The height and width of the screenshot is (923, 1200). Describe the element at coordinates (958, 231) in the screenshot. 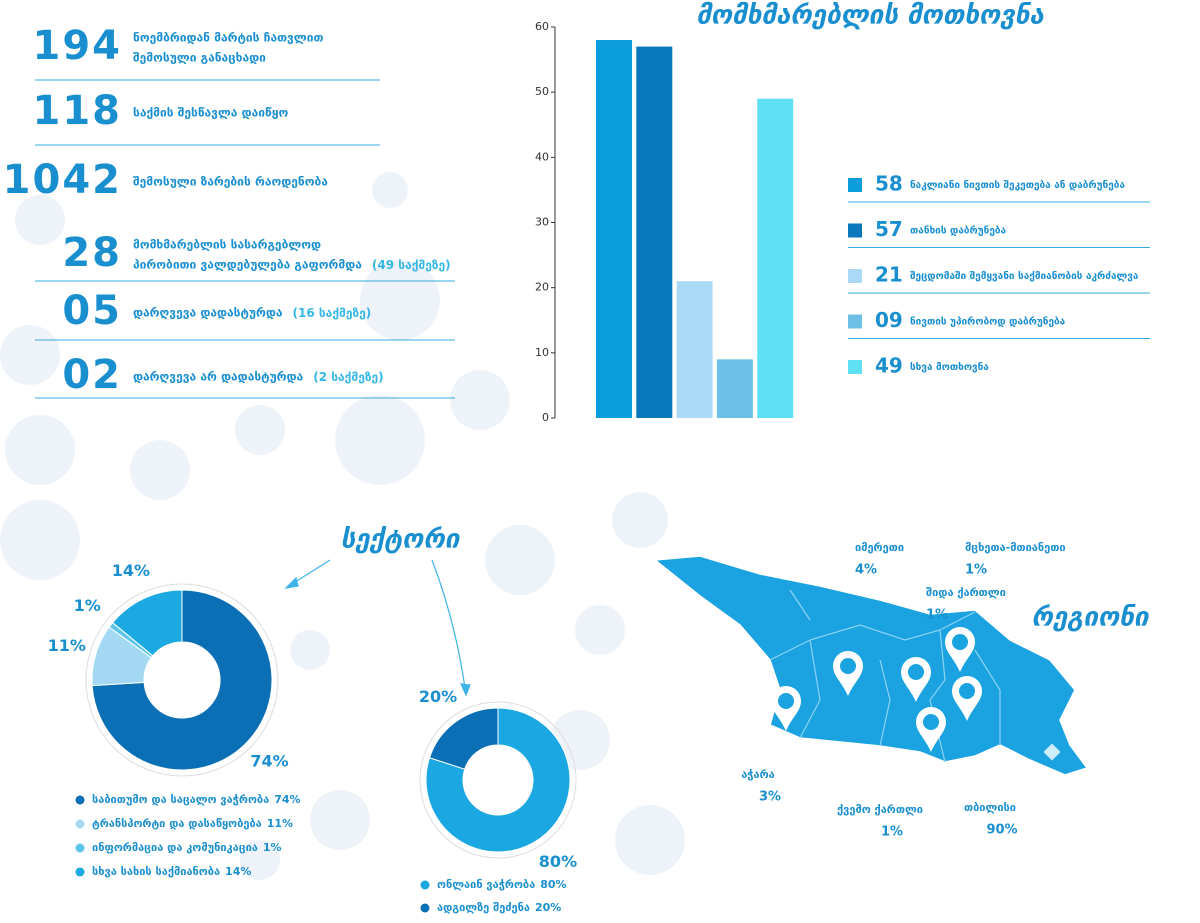

I see `legend-label: თანხის დაბრუნება` at that location.